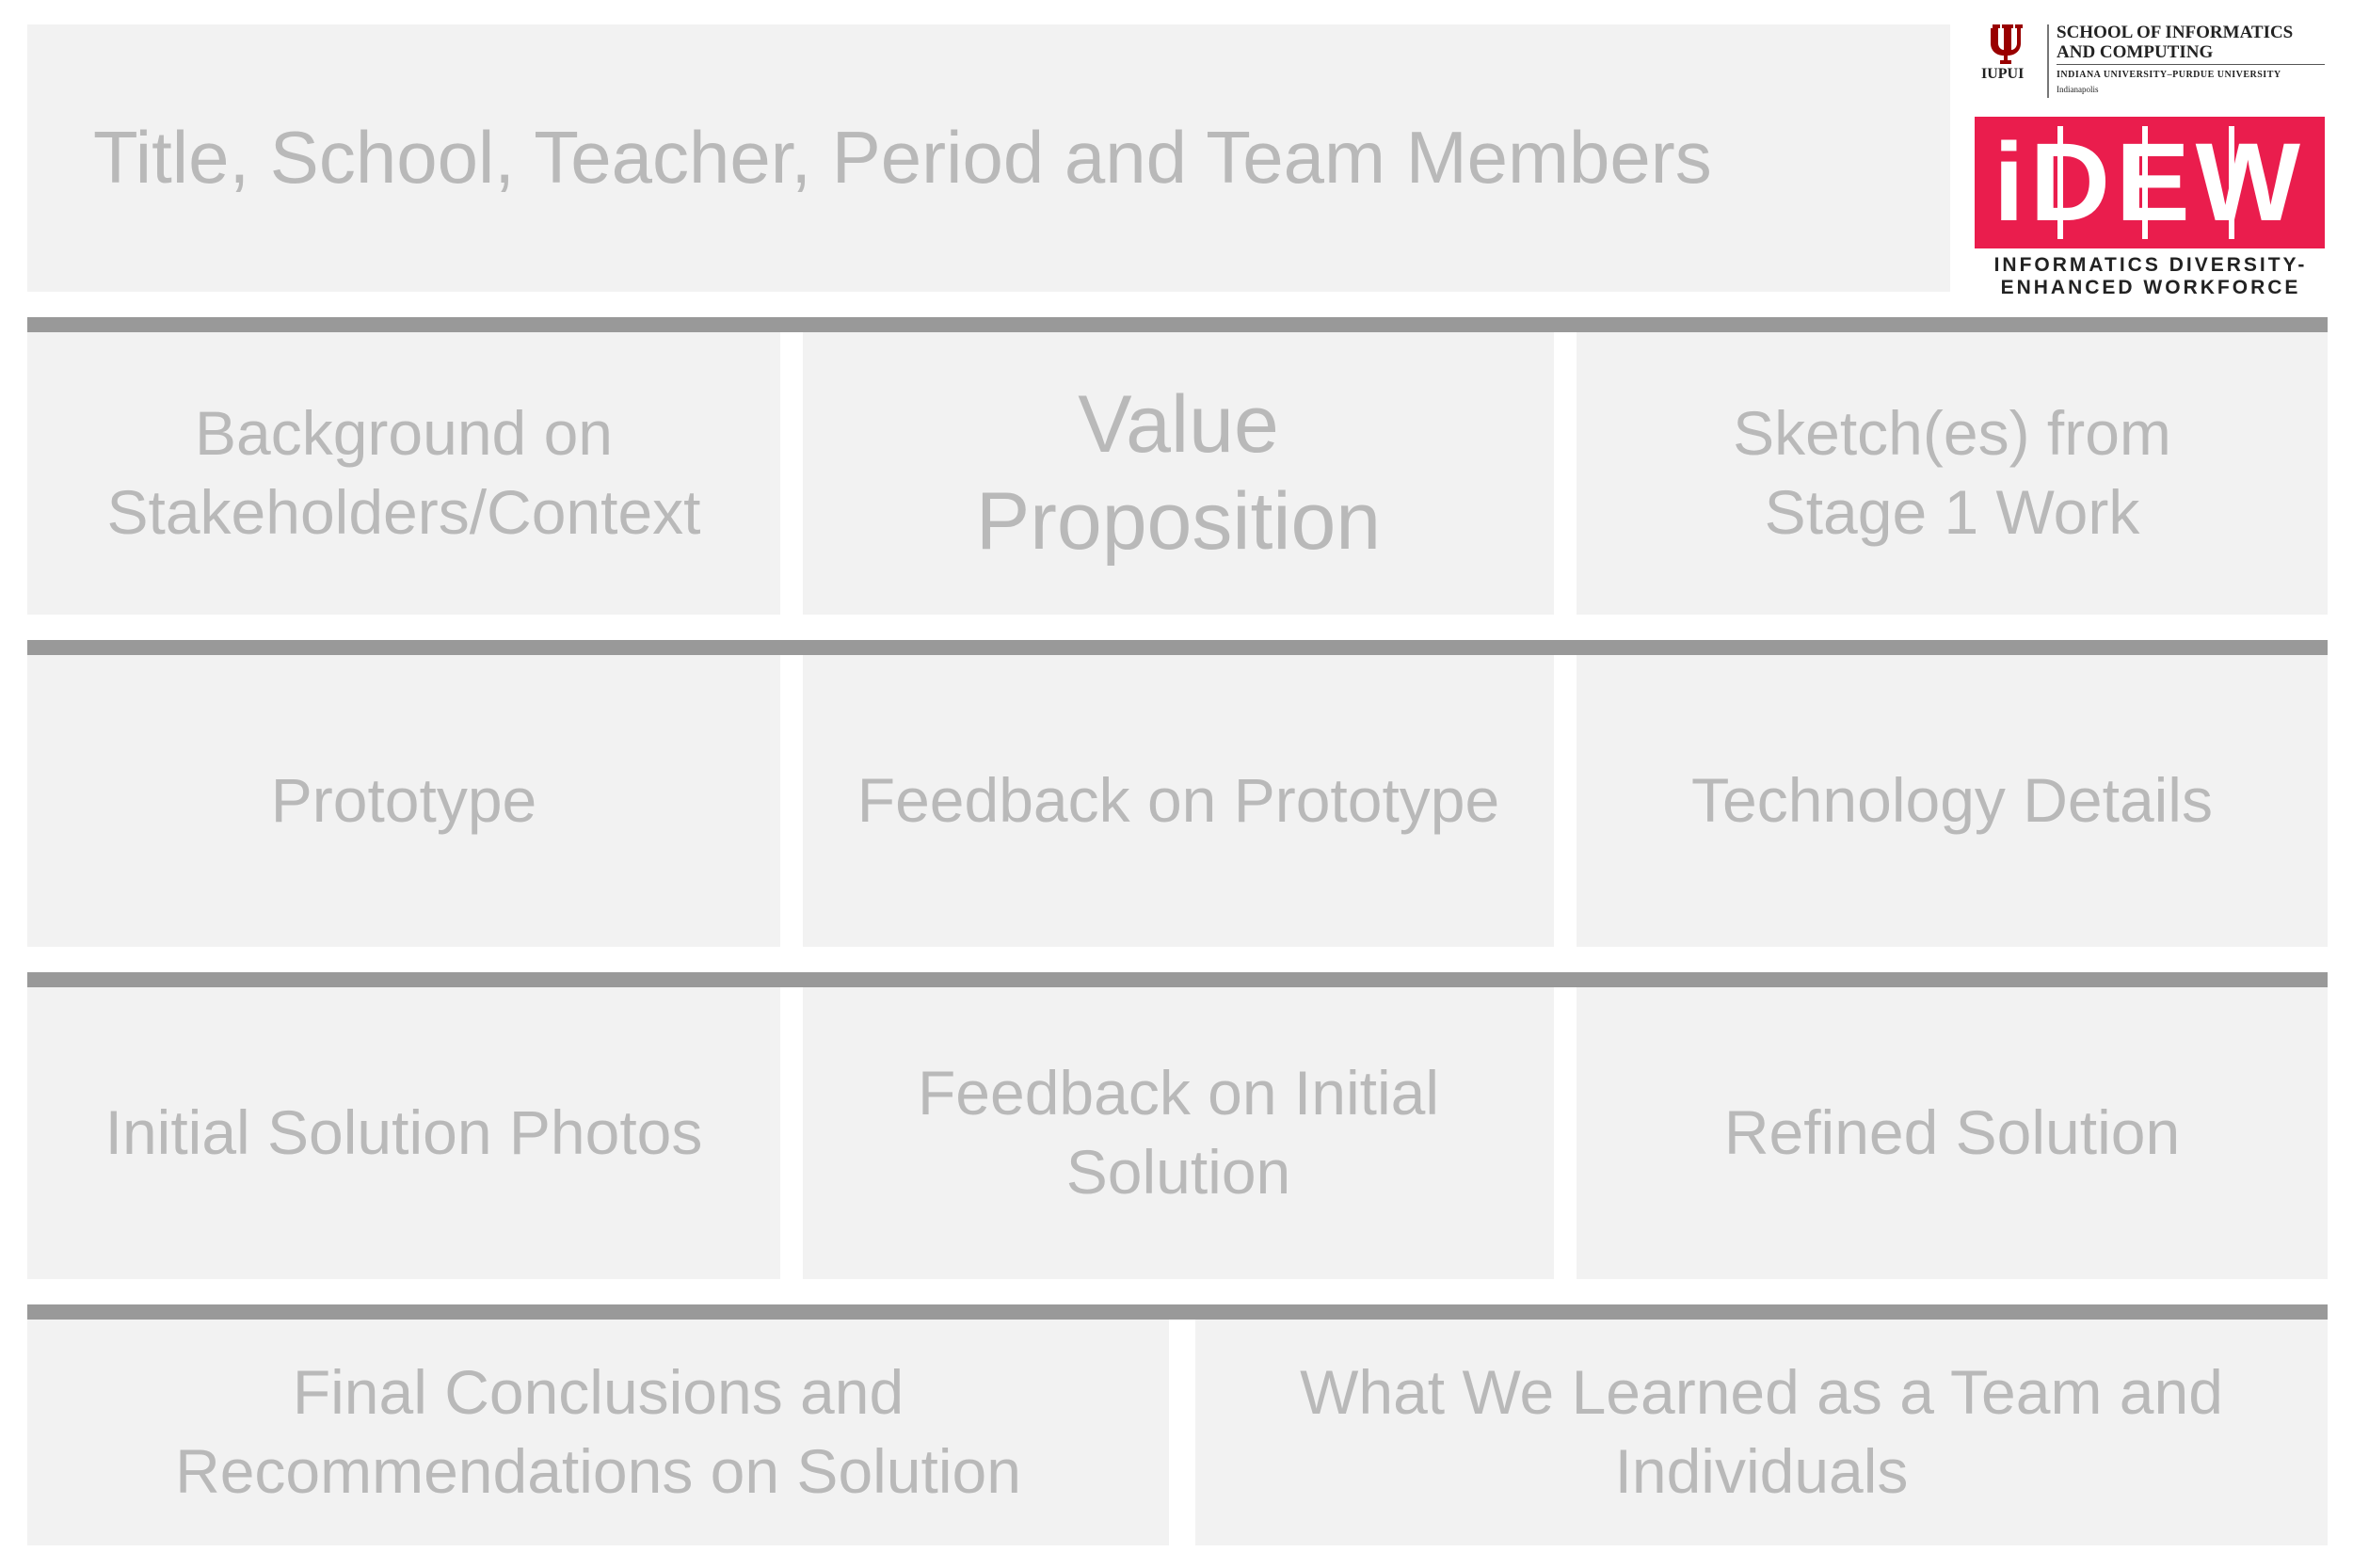 This screenshot has height=1568, width=2353. I want to click on row-2-bar, so click(1223, 647).